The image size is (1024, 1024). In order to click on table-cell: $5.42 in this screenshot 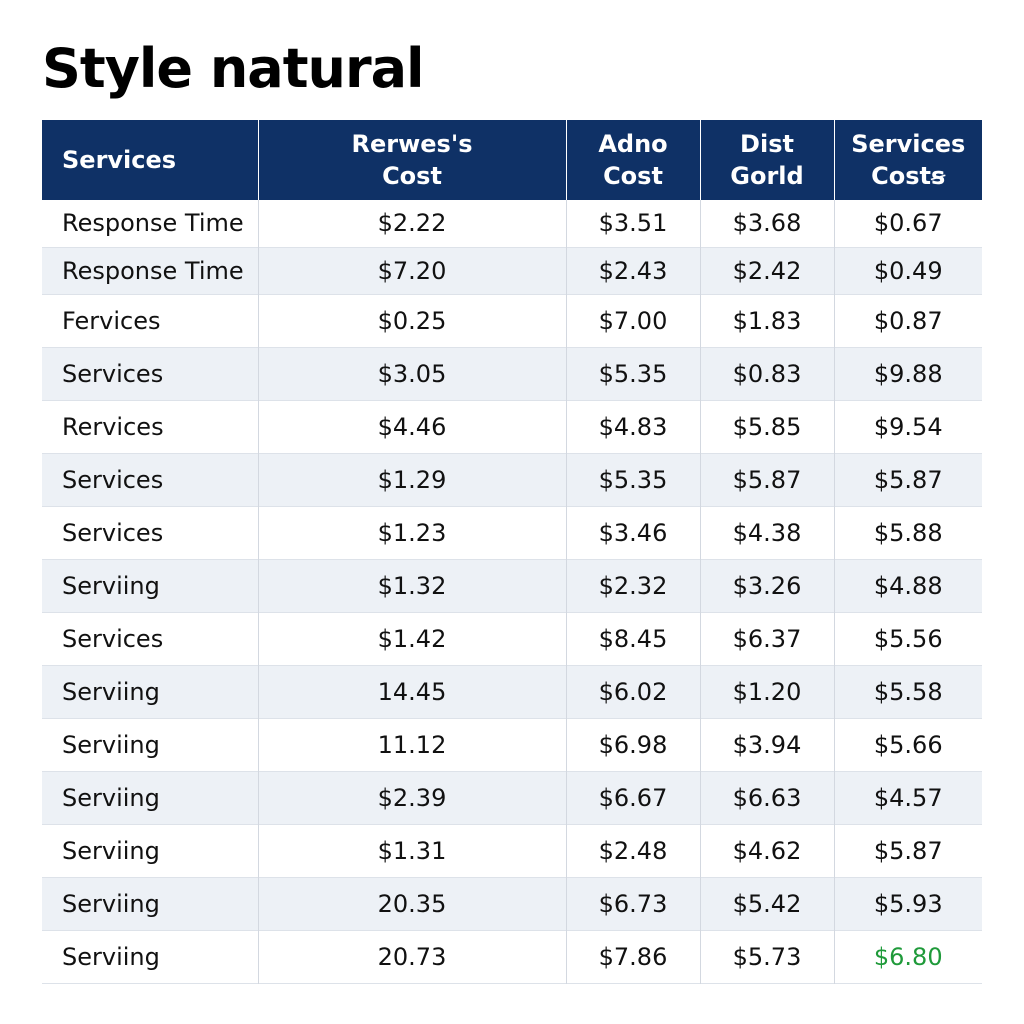, I will do `click(766, 903)`.